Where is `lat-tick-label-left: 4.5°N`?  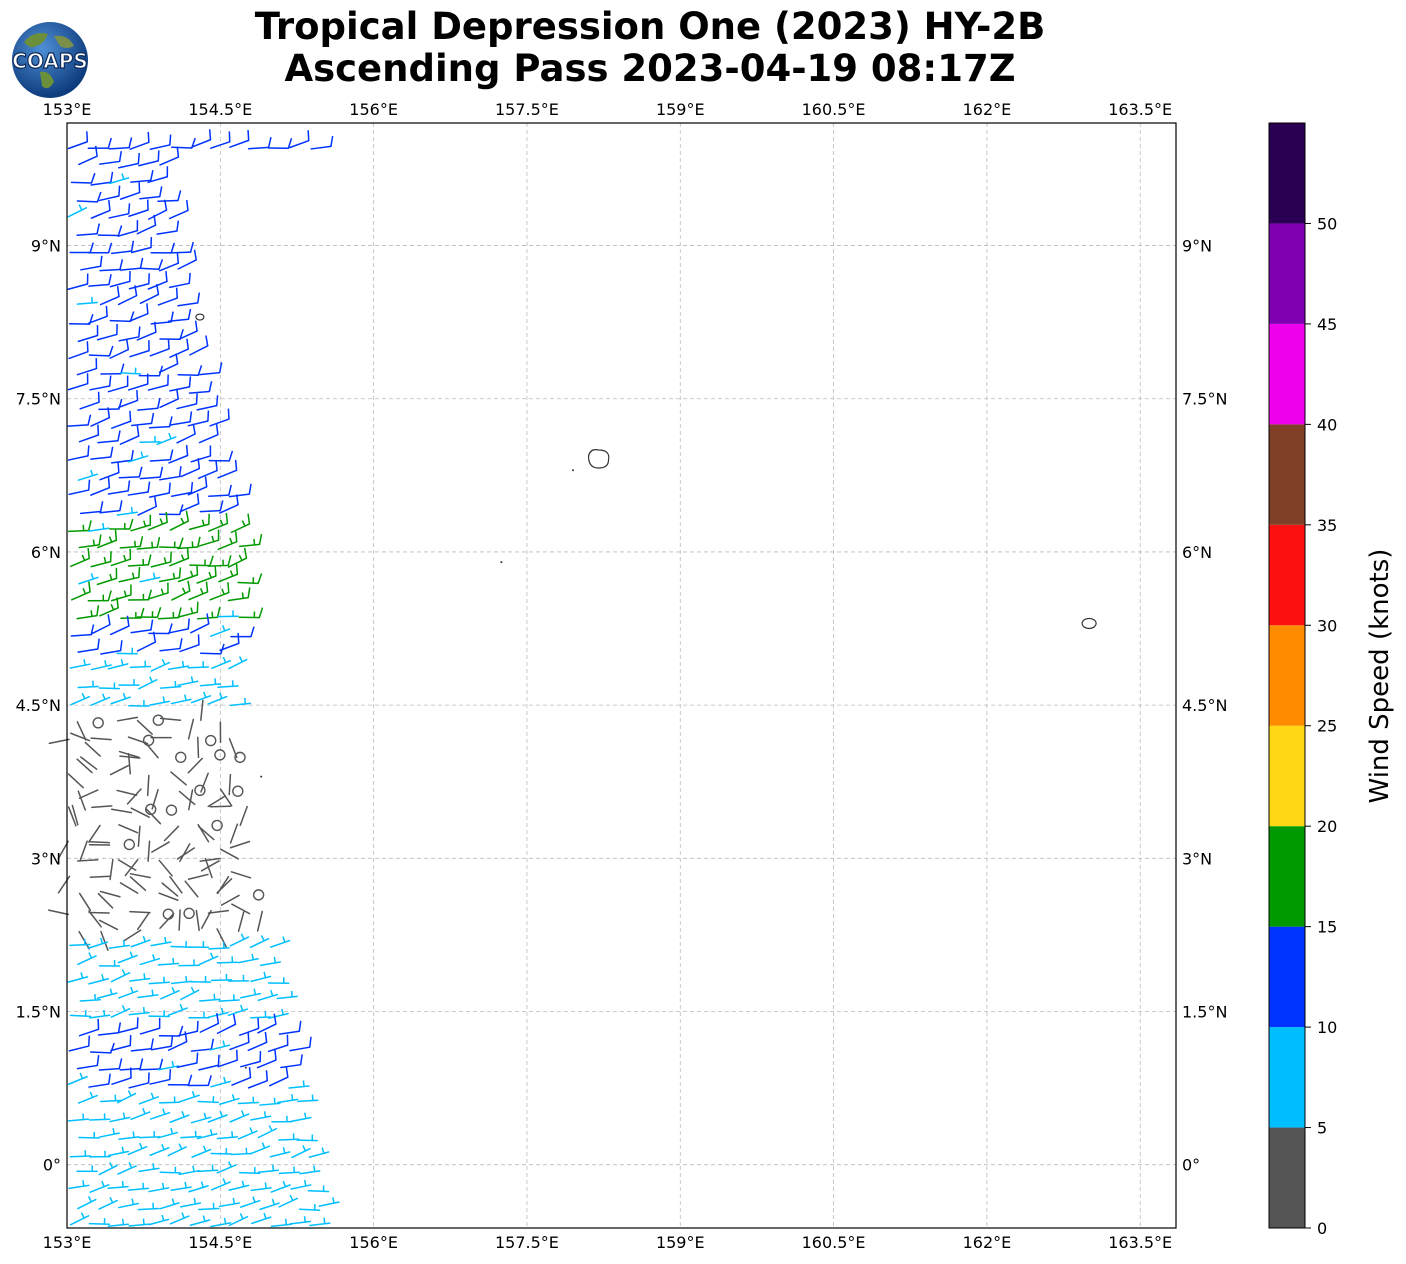 lat-tick-label-left: 4.5°N is located at coordinates (38, 705).